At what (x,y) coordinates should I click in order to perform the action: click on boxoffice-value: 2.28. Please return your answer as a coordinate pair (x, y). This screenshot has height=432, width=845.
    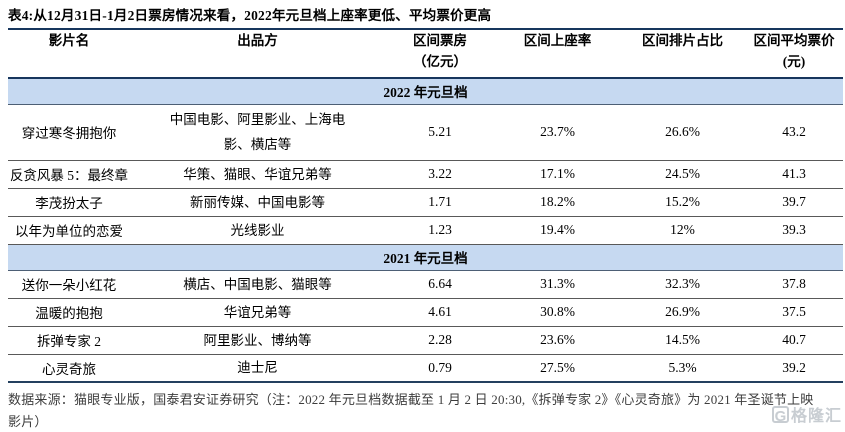
    Looking at the image, I should click on (440, 340).